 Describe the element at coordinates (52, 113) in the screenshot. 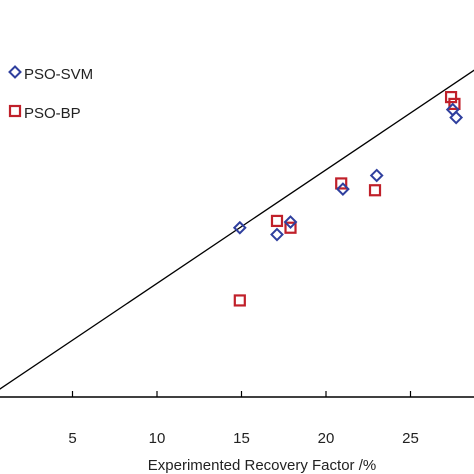

I see `legend-label-pso-bp: PSO-BP` at that location.